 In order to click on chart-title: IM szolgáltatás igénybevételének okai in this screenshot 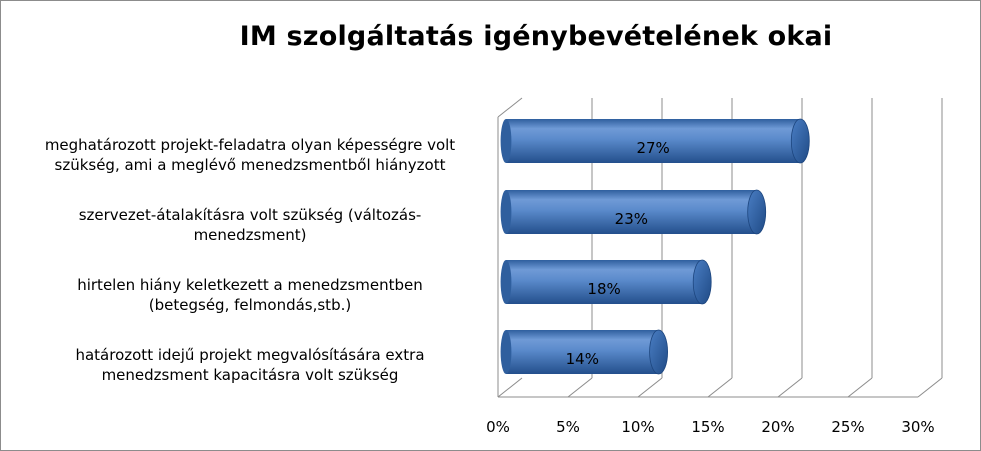, I will do `click(536, 36)`.